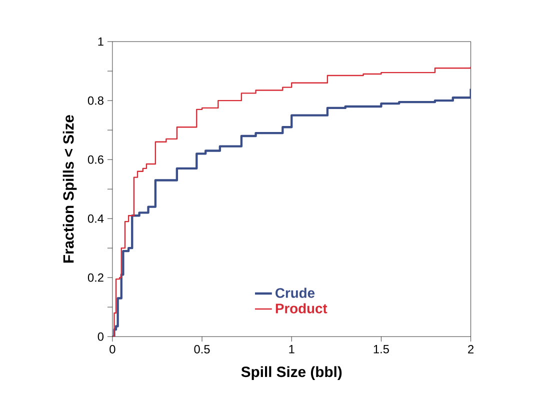  I want to click on x-tick-label: 1.5, so click(381, 349).